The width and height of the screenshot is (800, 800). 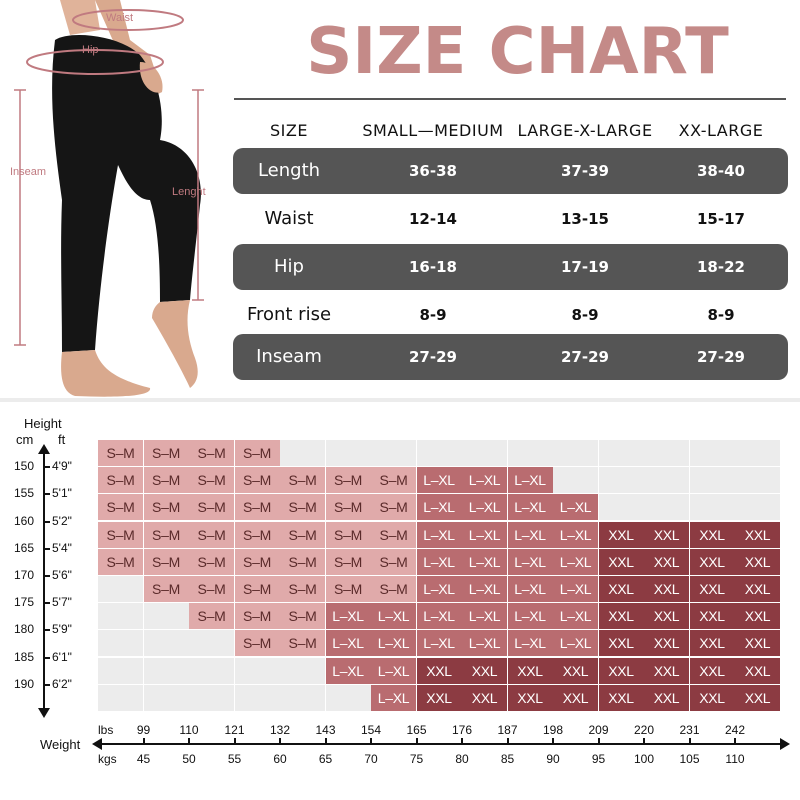 What do you see at coordinates (62, 575) in the screenshot?
I see `height-ft-label: 5'6"` at bounding box center [62, 575].